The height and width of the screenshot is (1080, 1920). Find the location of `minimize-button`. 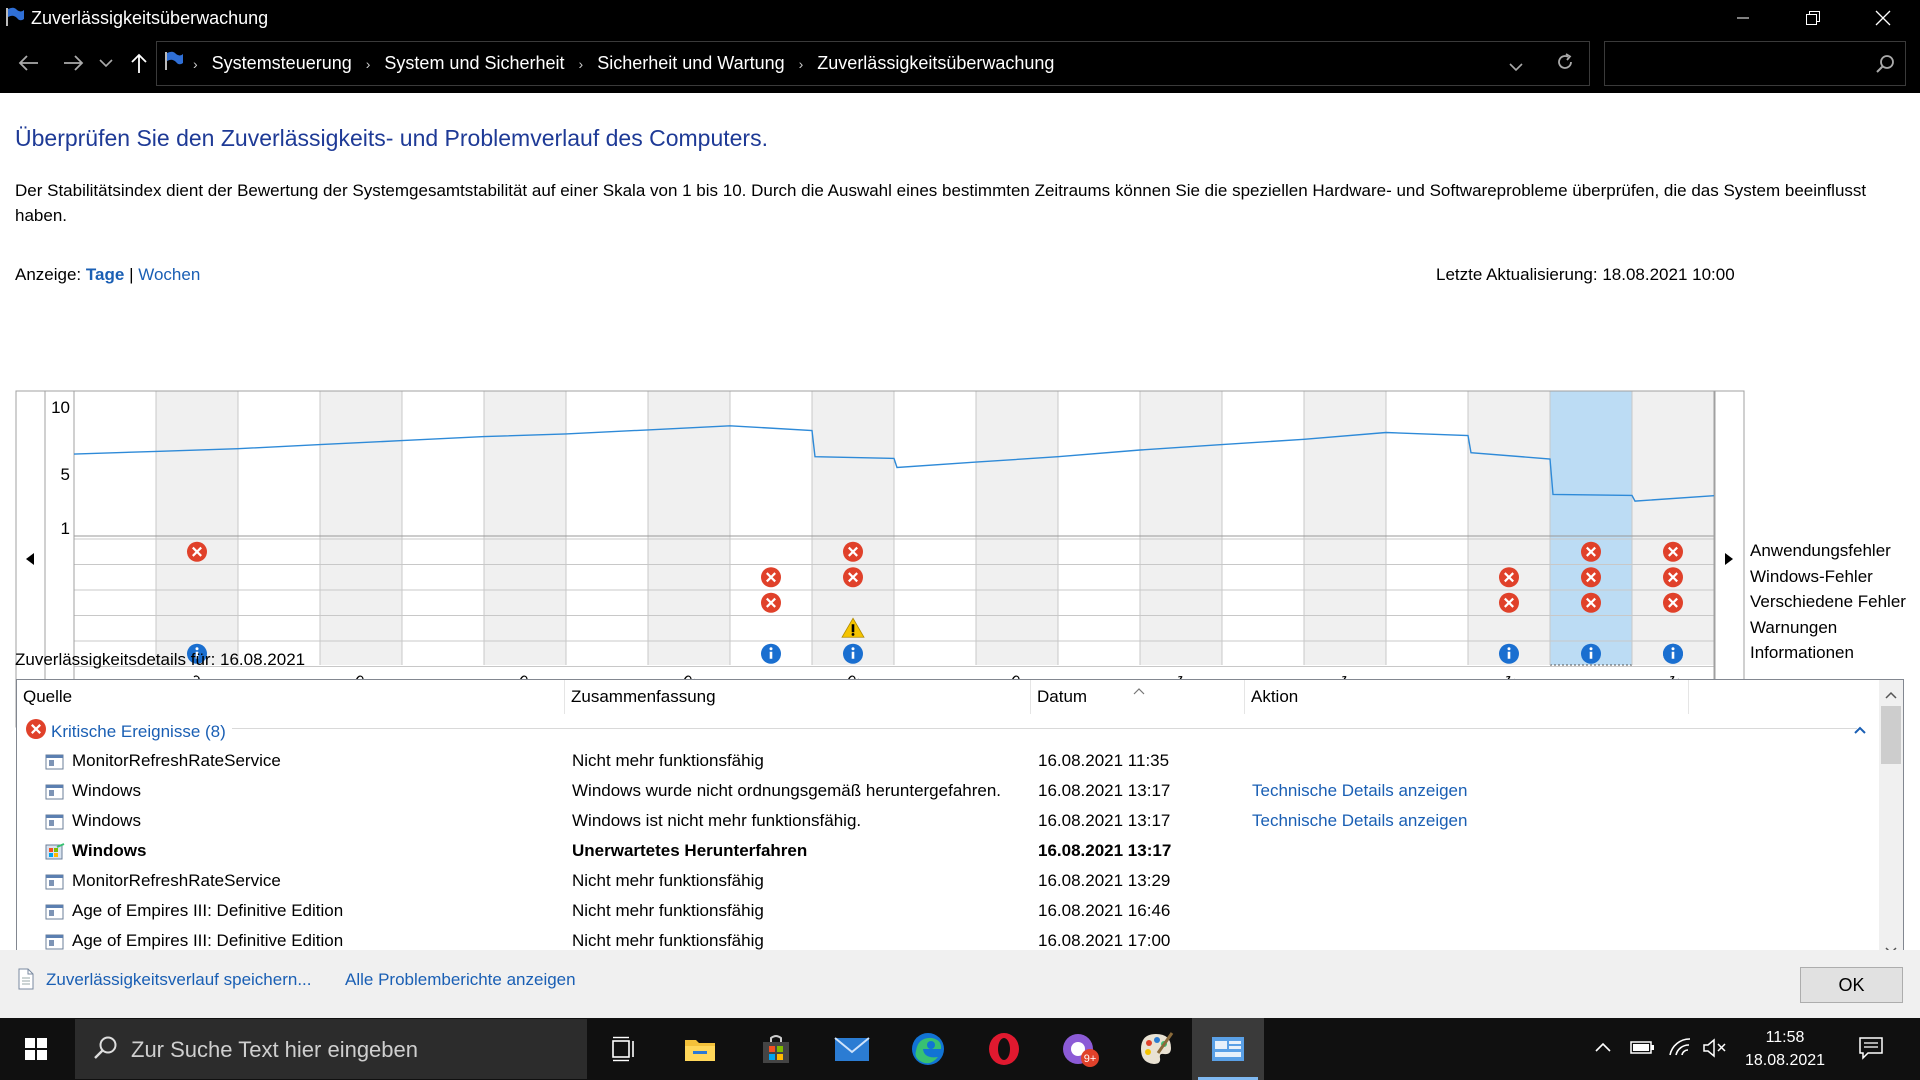

minimize-button is located at coordinates (1743, 17).